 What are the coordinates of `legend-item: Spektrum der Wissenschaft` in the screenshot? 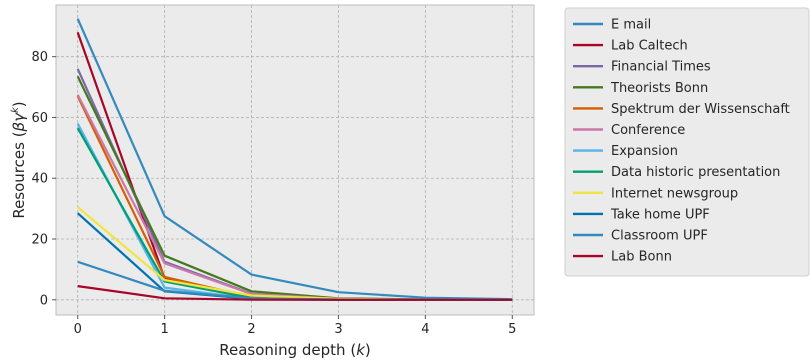 It's located at (681, 109).